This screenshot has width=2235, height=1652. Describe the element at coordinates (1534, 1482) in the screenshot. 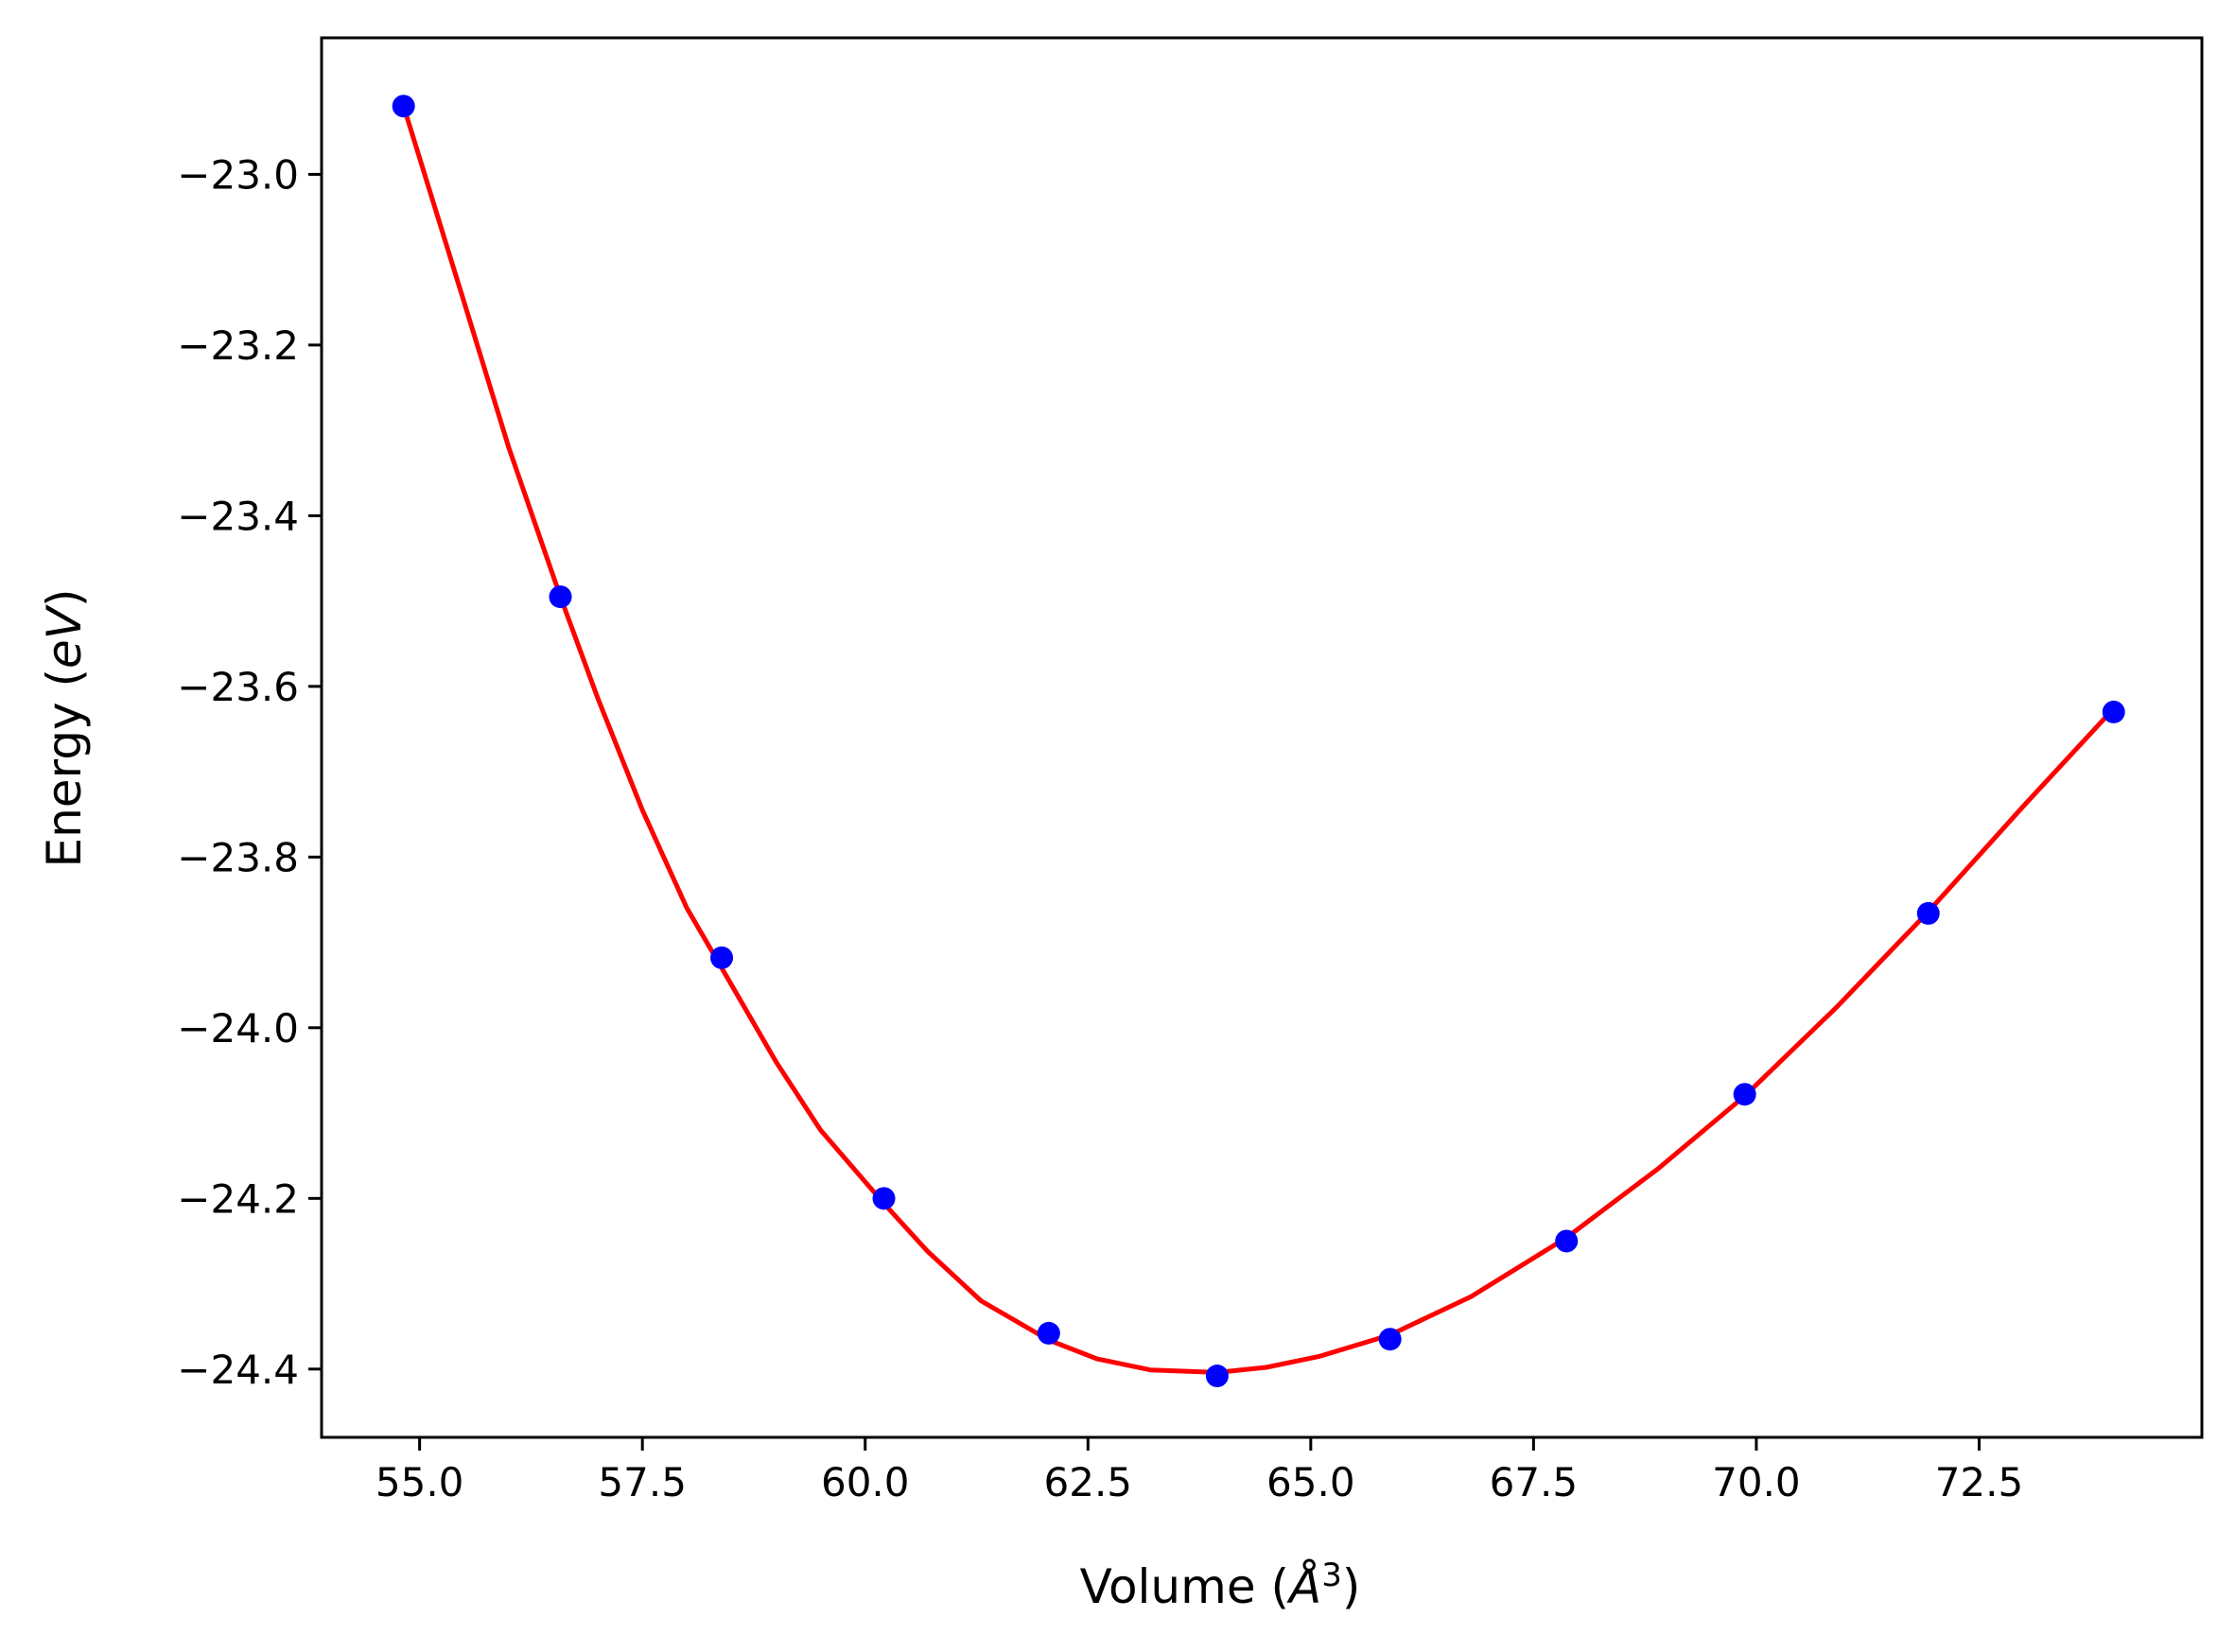

I see `x-tick-label: 67.5` at that location.